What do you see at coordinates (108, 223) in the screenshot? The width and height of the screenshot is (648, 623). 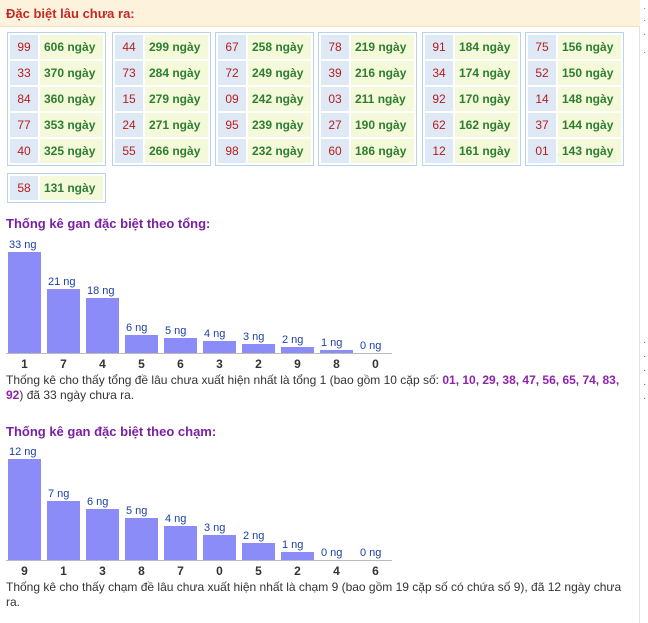 I see `tong-section-title: Thống kê gan đặc biệt theo tổng:` at bounding box center [108, 223].